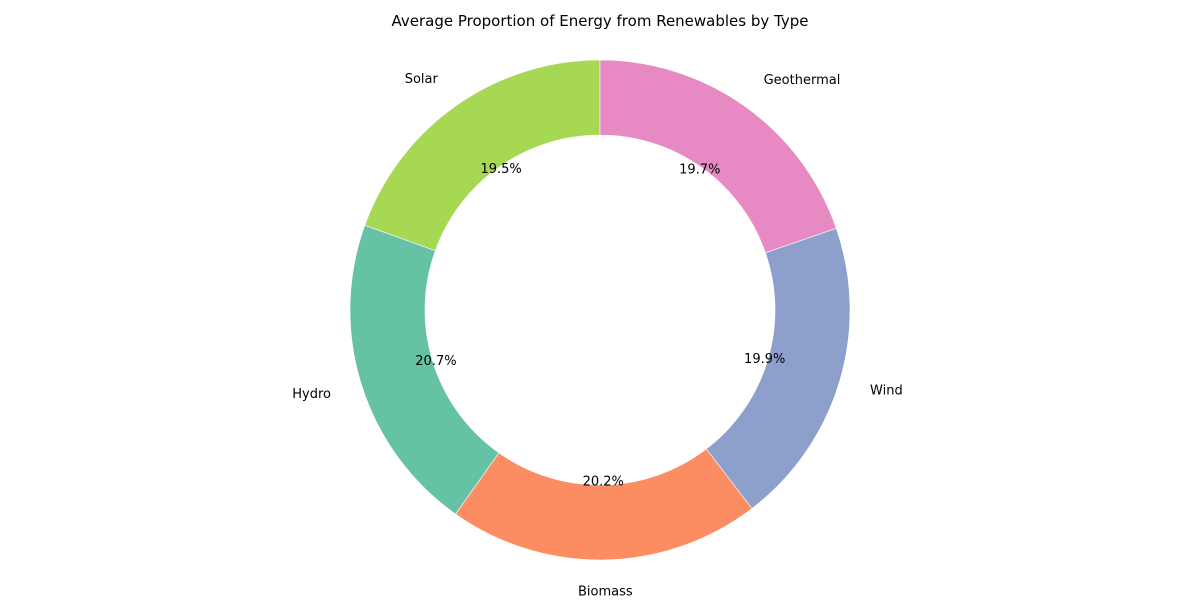  Describe the element at coordinates (424, 369) in the screenshot. I see `slice-hydro` at that location.